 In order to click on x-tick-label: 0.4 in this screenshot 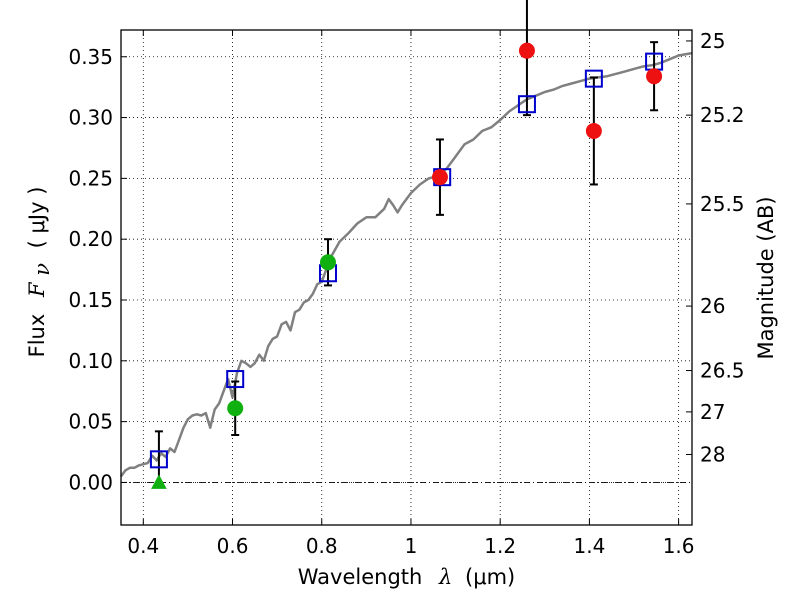, I will do `click(143, 546)`.